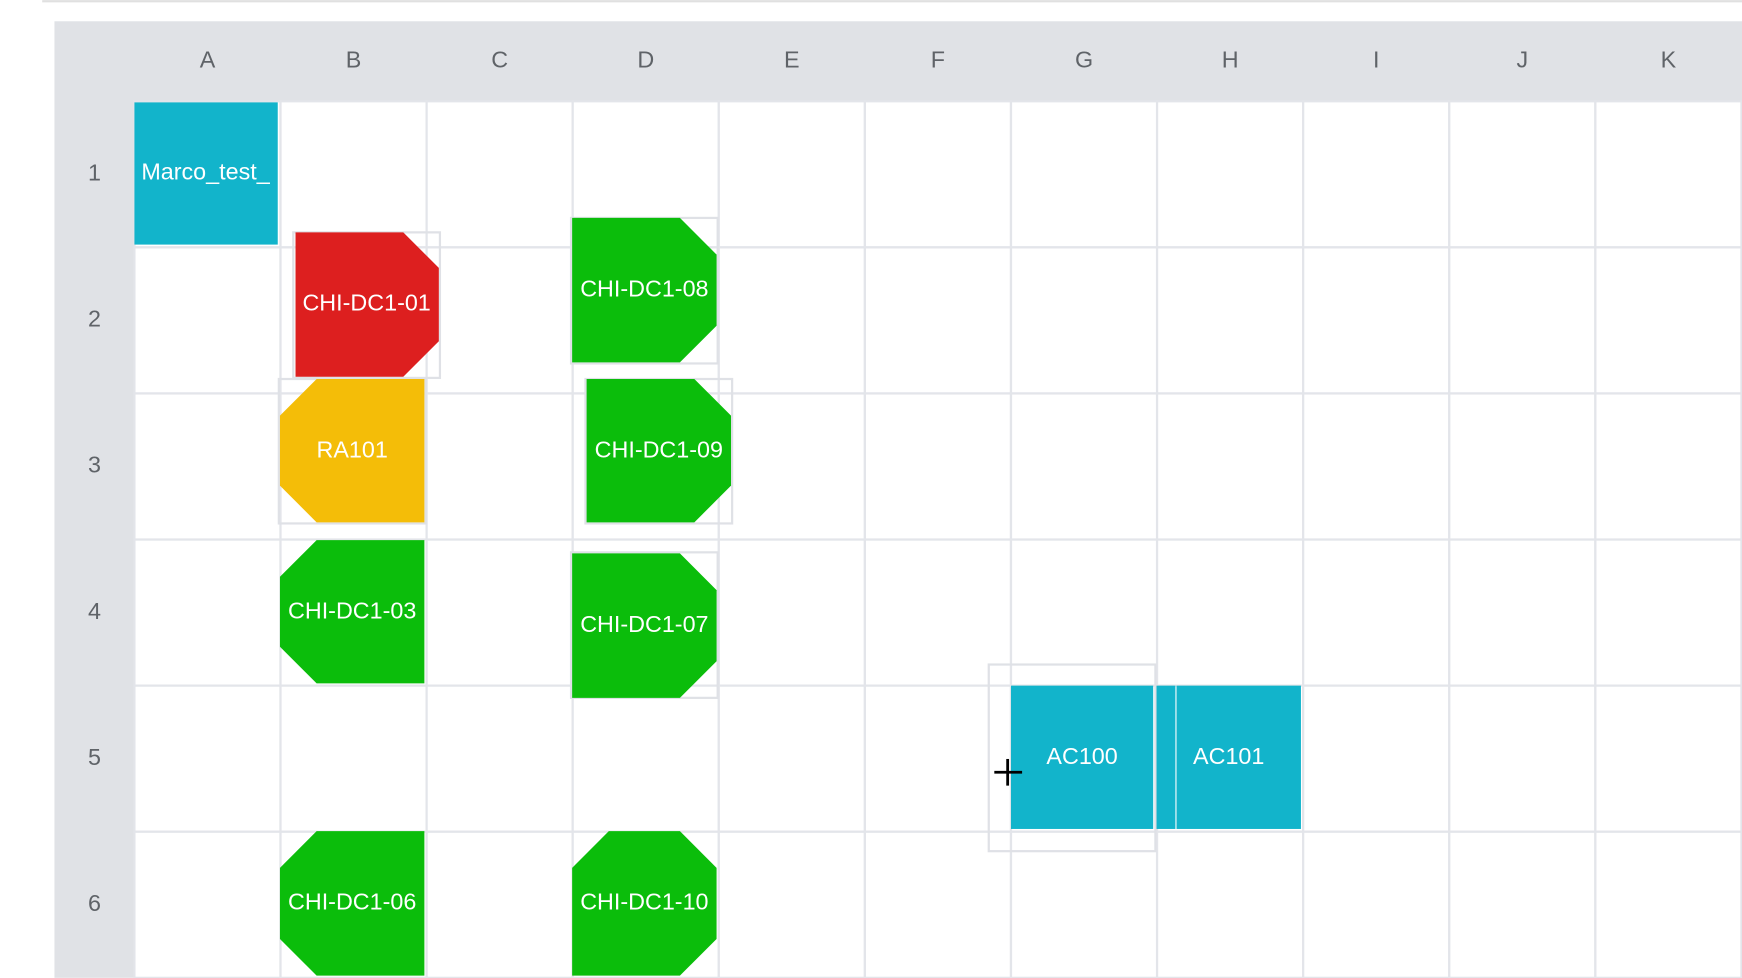 The width and height of the screenshot is (1742, 978). I want to click on column-header: A, so click(208, 59).